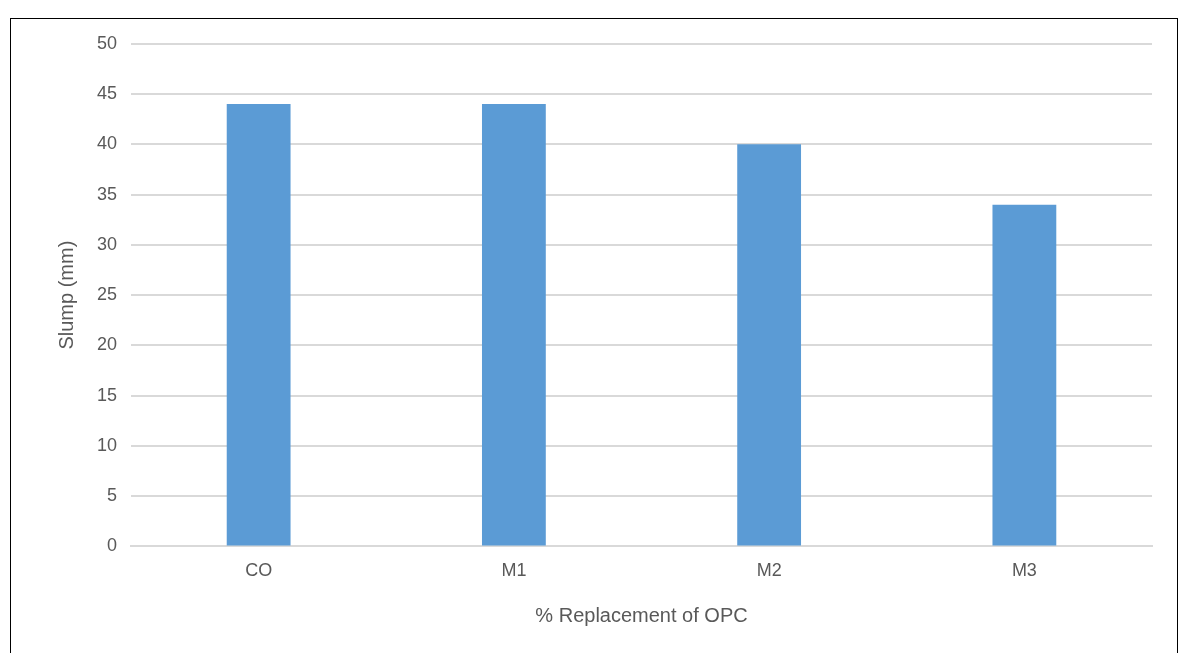 Image resolution: width=1180 pixels, height=653 pixels. I want to click on y-tick-label: 0, so click(112, 545).